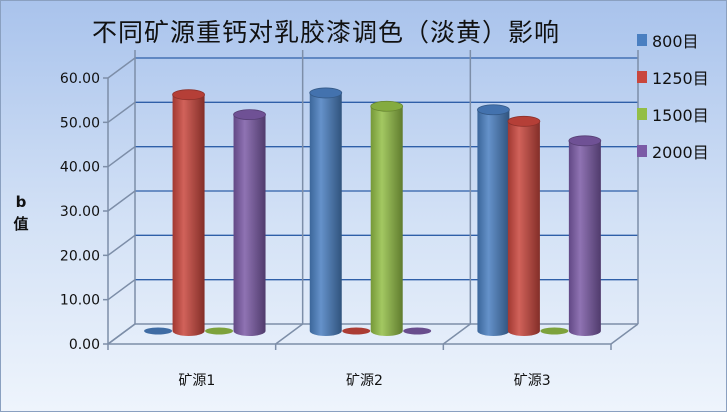  What do you see at coordinates (325, 214) in the screenshot?
I see `bar-800目-矿源2` at bounding box center [325, 214].